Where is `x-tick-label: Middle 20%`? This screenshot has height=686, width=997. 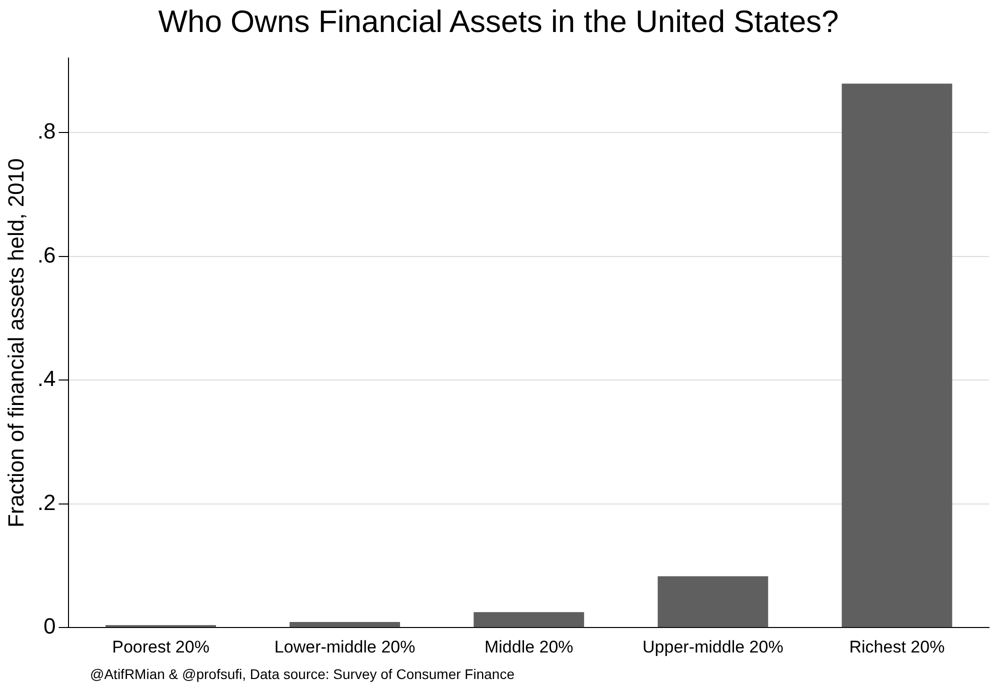 x-tick-label: Middle 20% is located at coordinates (529, 646).